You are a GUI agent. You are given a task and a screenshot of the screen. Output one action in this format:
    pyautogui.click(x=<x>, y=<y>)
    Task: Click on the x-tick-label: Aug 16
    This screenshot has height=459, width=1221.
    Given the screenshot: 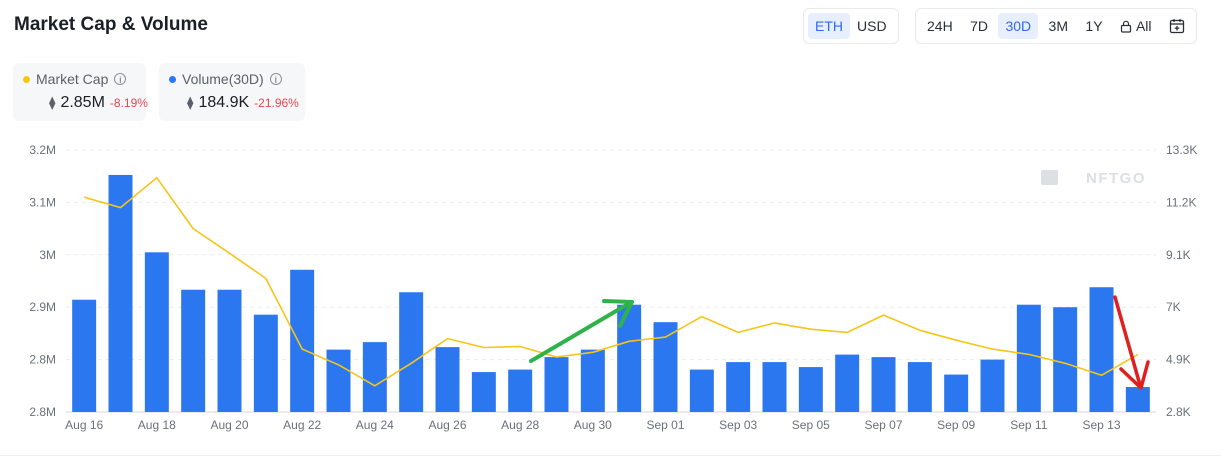 What is the action you would take?
    pyautogui.click(x=84, y=425)
    